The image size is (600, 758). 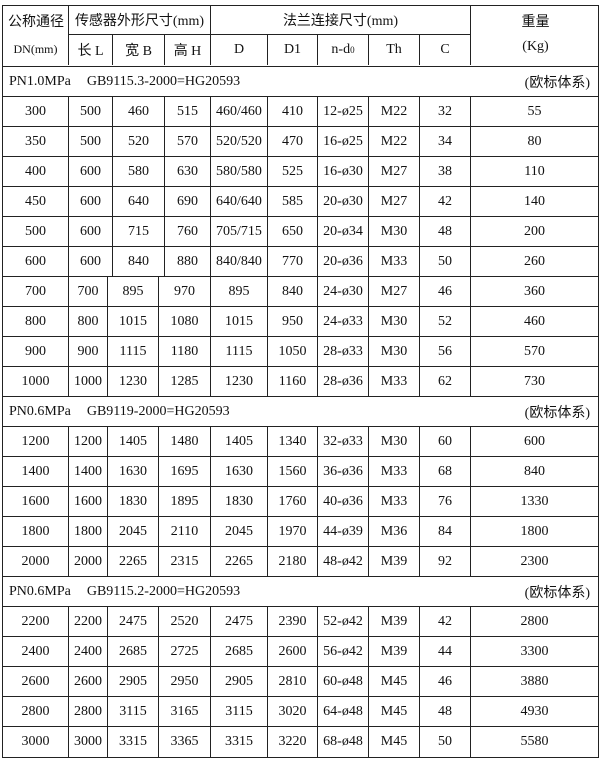 What do you see at coordinates (36, 231) in the screenshot?
I see `cell-dn: 500` at bounding box center [36, 231].